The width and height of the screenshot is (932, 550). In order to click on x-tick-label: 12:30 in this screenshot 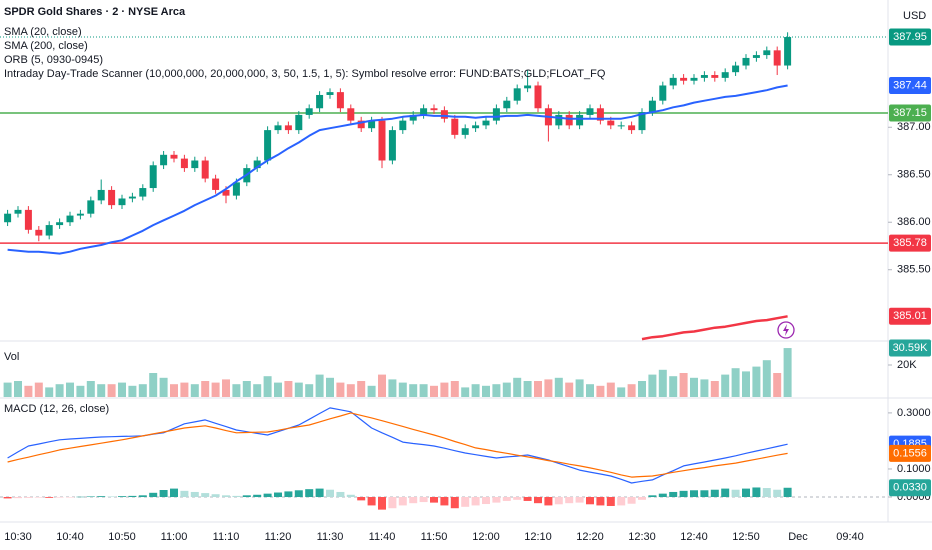, I will do `click(642, 537)`.